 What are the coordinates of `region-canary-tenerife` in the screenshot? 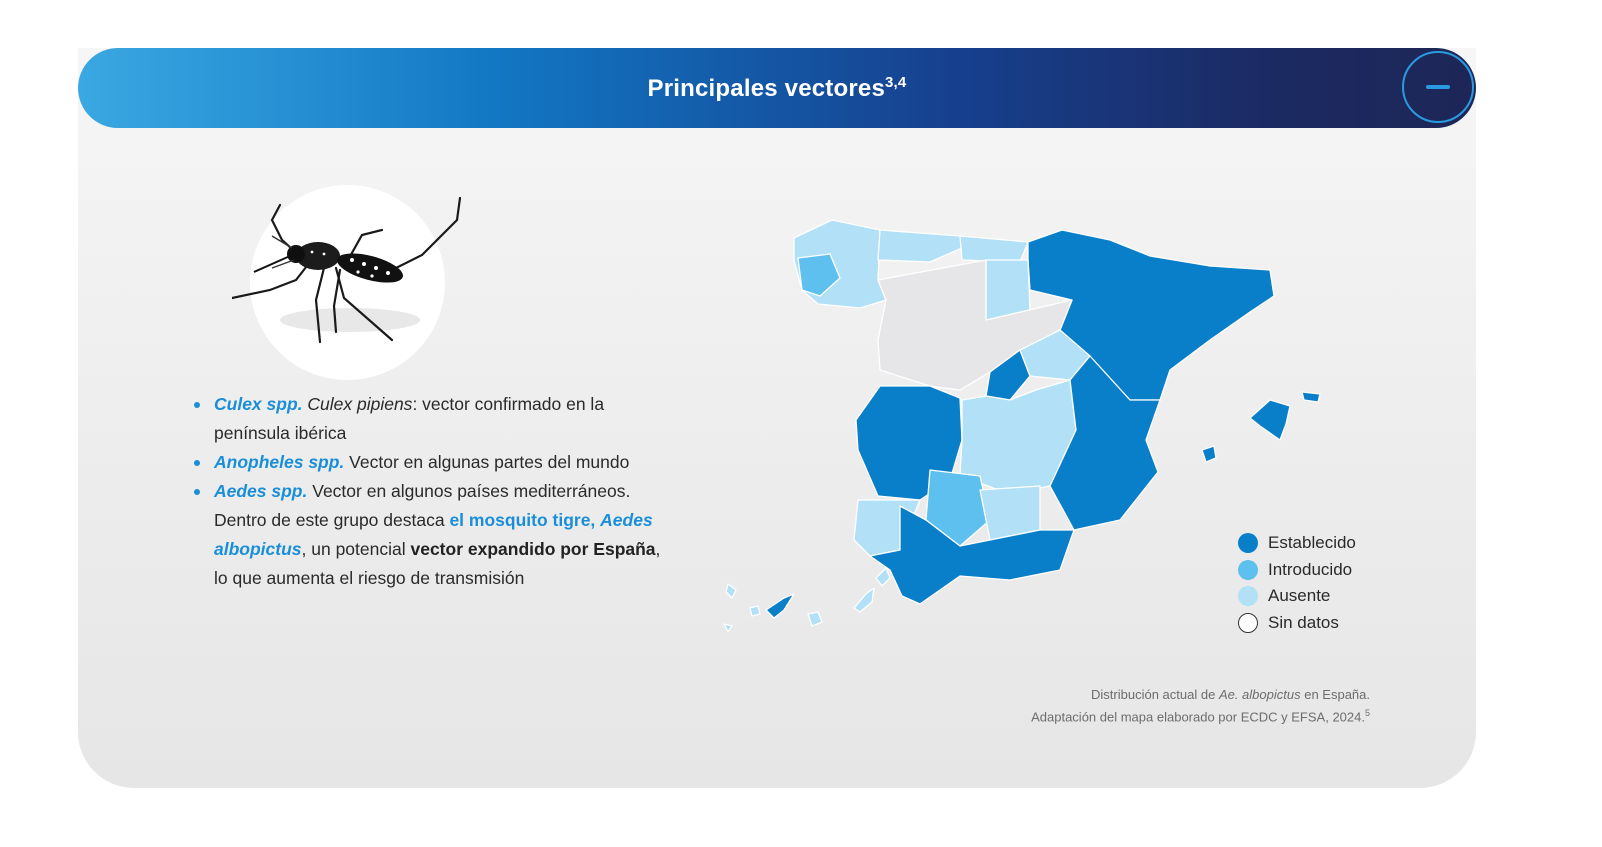 It's located at (780, 606).